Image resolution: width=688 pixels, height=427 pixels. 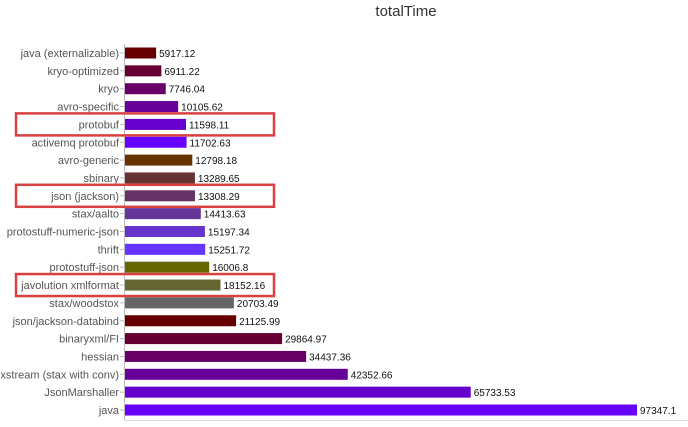 I want to click on value-label: 16006.8, so click(x=230, y=268).